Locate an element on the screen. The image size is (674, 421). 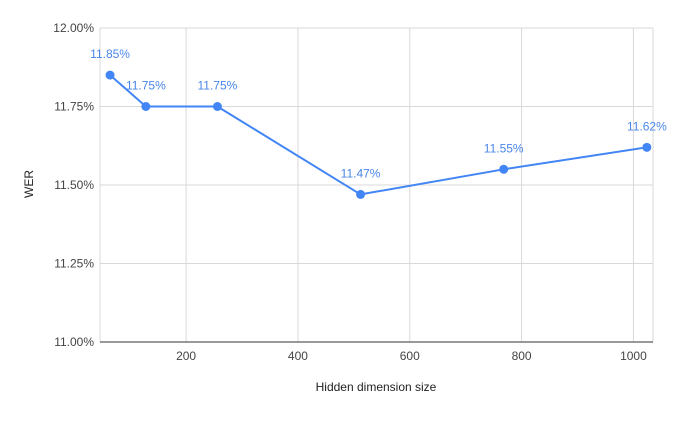
y-tick-label: 11.75% is located at coordinates (74, 107).